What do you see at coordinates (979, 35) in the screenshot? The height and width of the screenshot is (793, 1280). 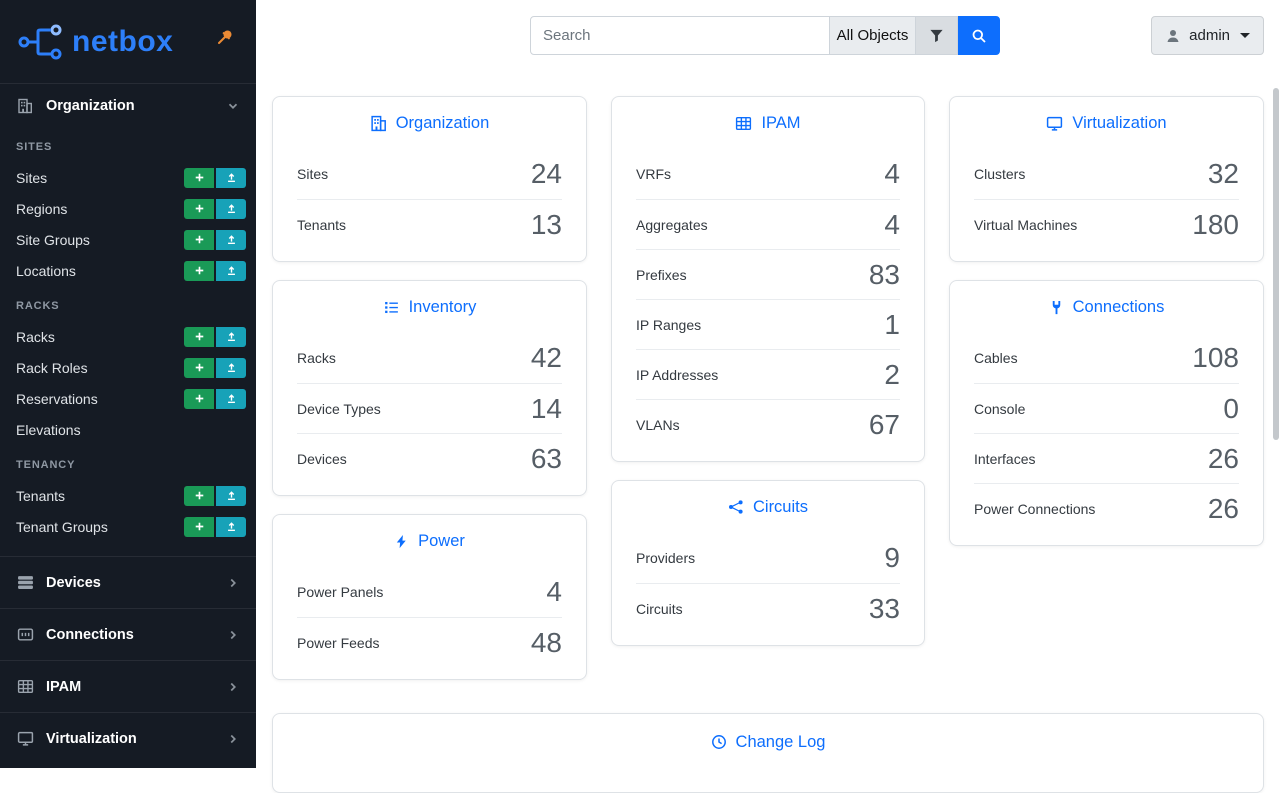 I see `search-submit-button` at bounding box center [979, 35].